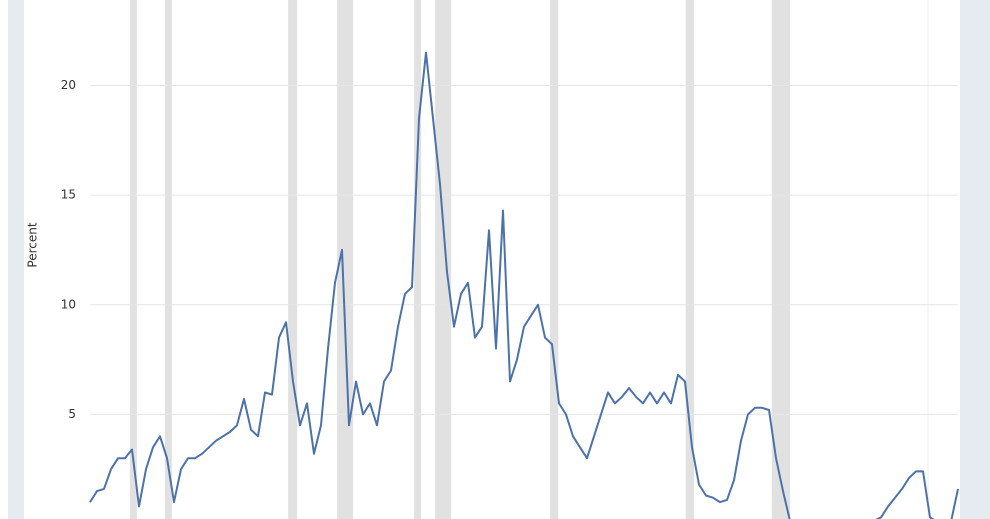 The width and height of the screenshot is (990, 519). Describe the element at coordinates (72, 414) in the screenshot. I see `y-tick-label: 5` at that location.